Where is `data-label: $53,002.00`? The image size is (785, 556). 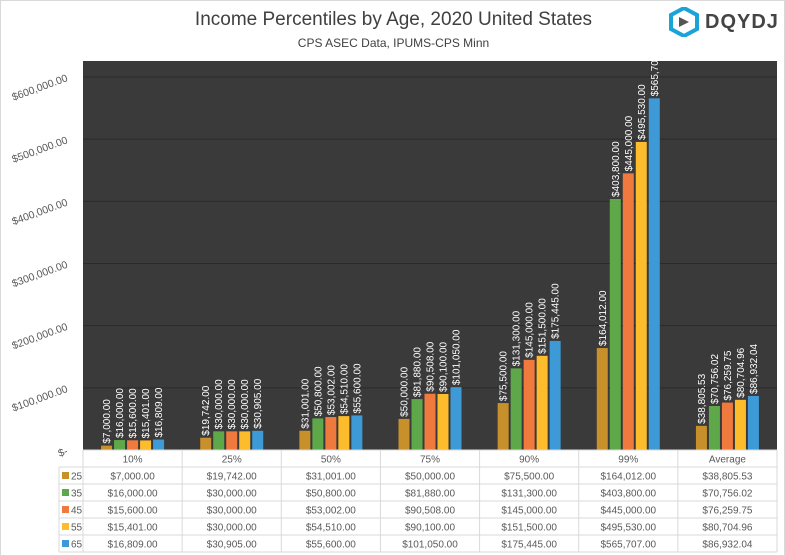 data-label: $53,002.00 is located at coordinates (331, 390).